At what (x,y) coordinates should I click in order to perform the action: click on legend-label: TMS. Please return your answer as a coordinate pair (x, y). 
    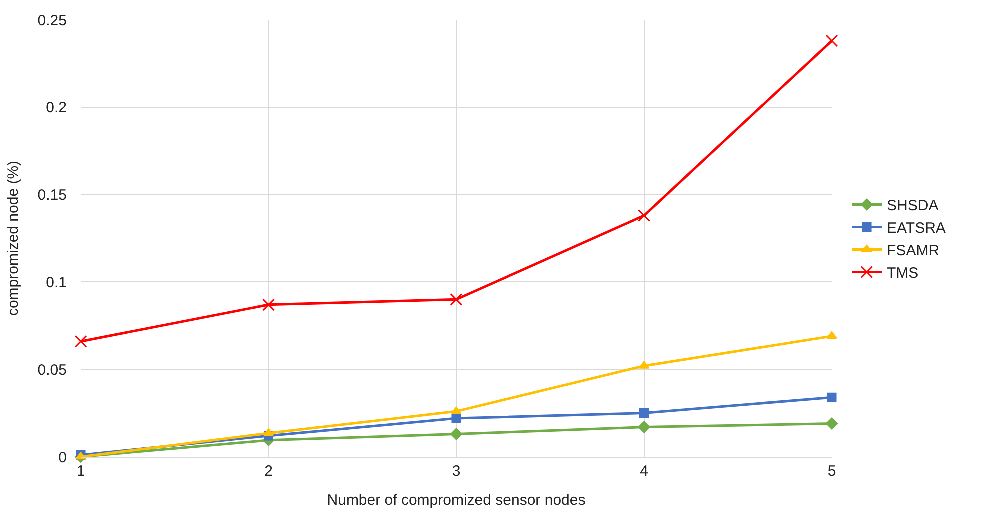
    Looking at the image, I should click on (903, 273).